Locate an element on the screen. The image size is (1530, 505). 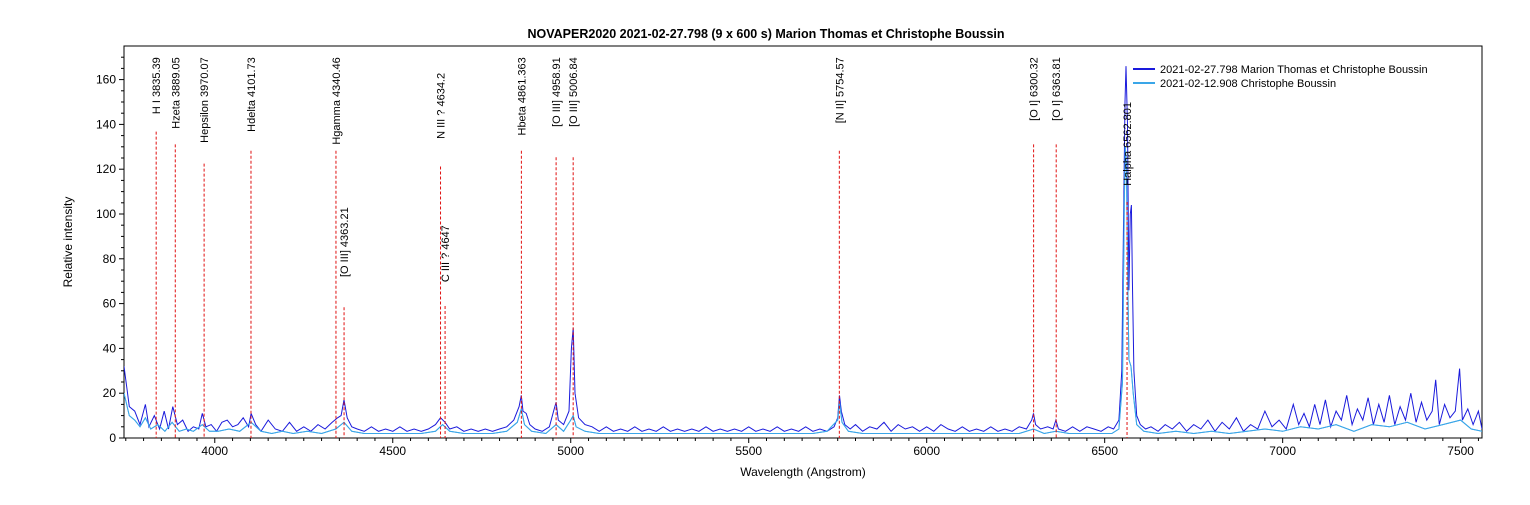
y-tick-label: 140 is located at coordinates (106, 124).